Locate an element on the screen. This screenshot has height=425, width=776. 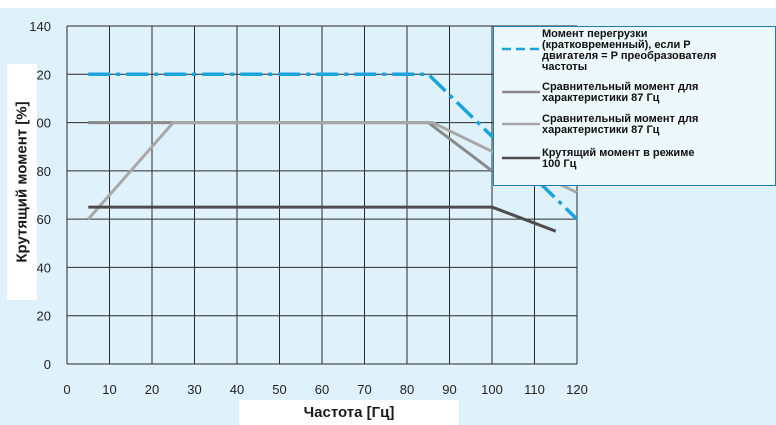
legend-label-100hz: Крутящий момент в режиме 100 Гц is located at coordinates (656, 159).